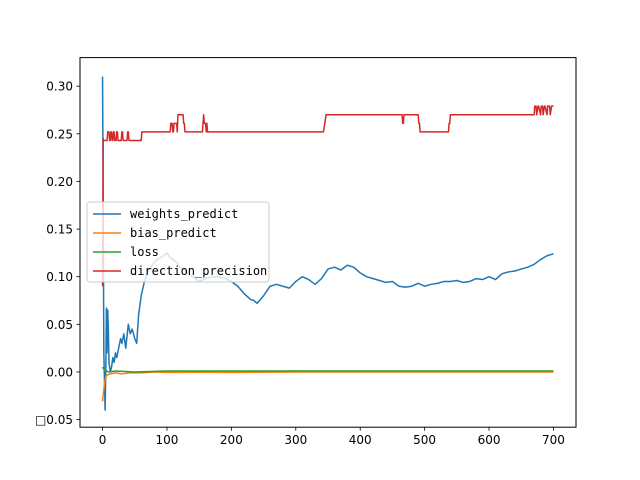 The image size is (640, 480). I want to click on y-tick-label: 0.20, so click(59, 182).